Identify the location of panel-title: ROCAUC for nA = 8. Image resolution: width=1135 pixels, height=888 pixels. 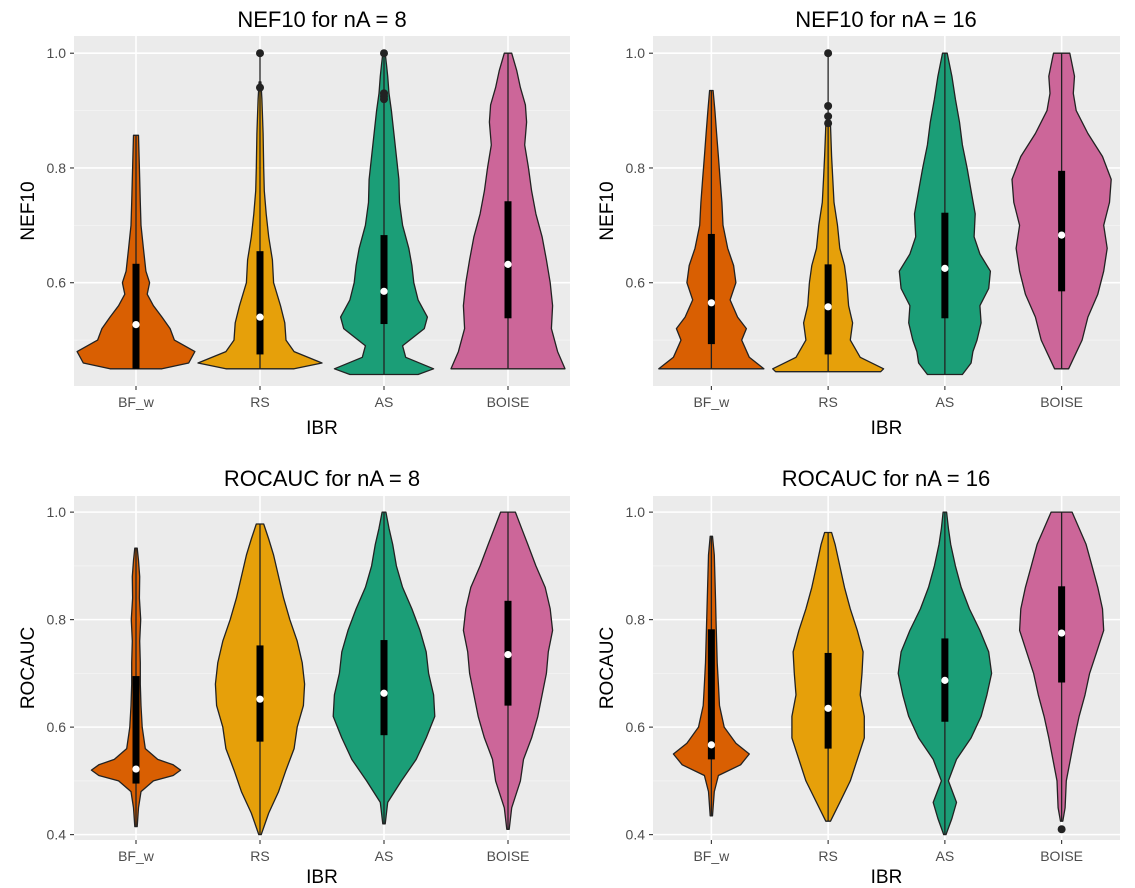
(322, 478).